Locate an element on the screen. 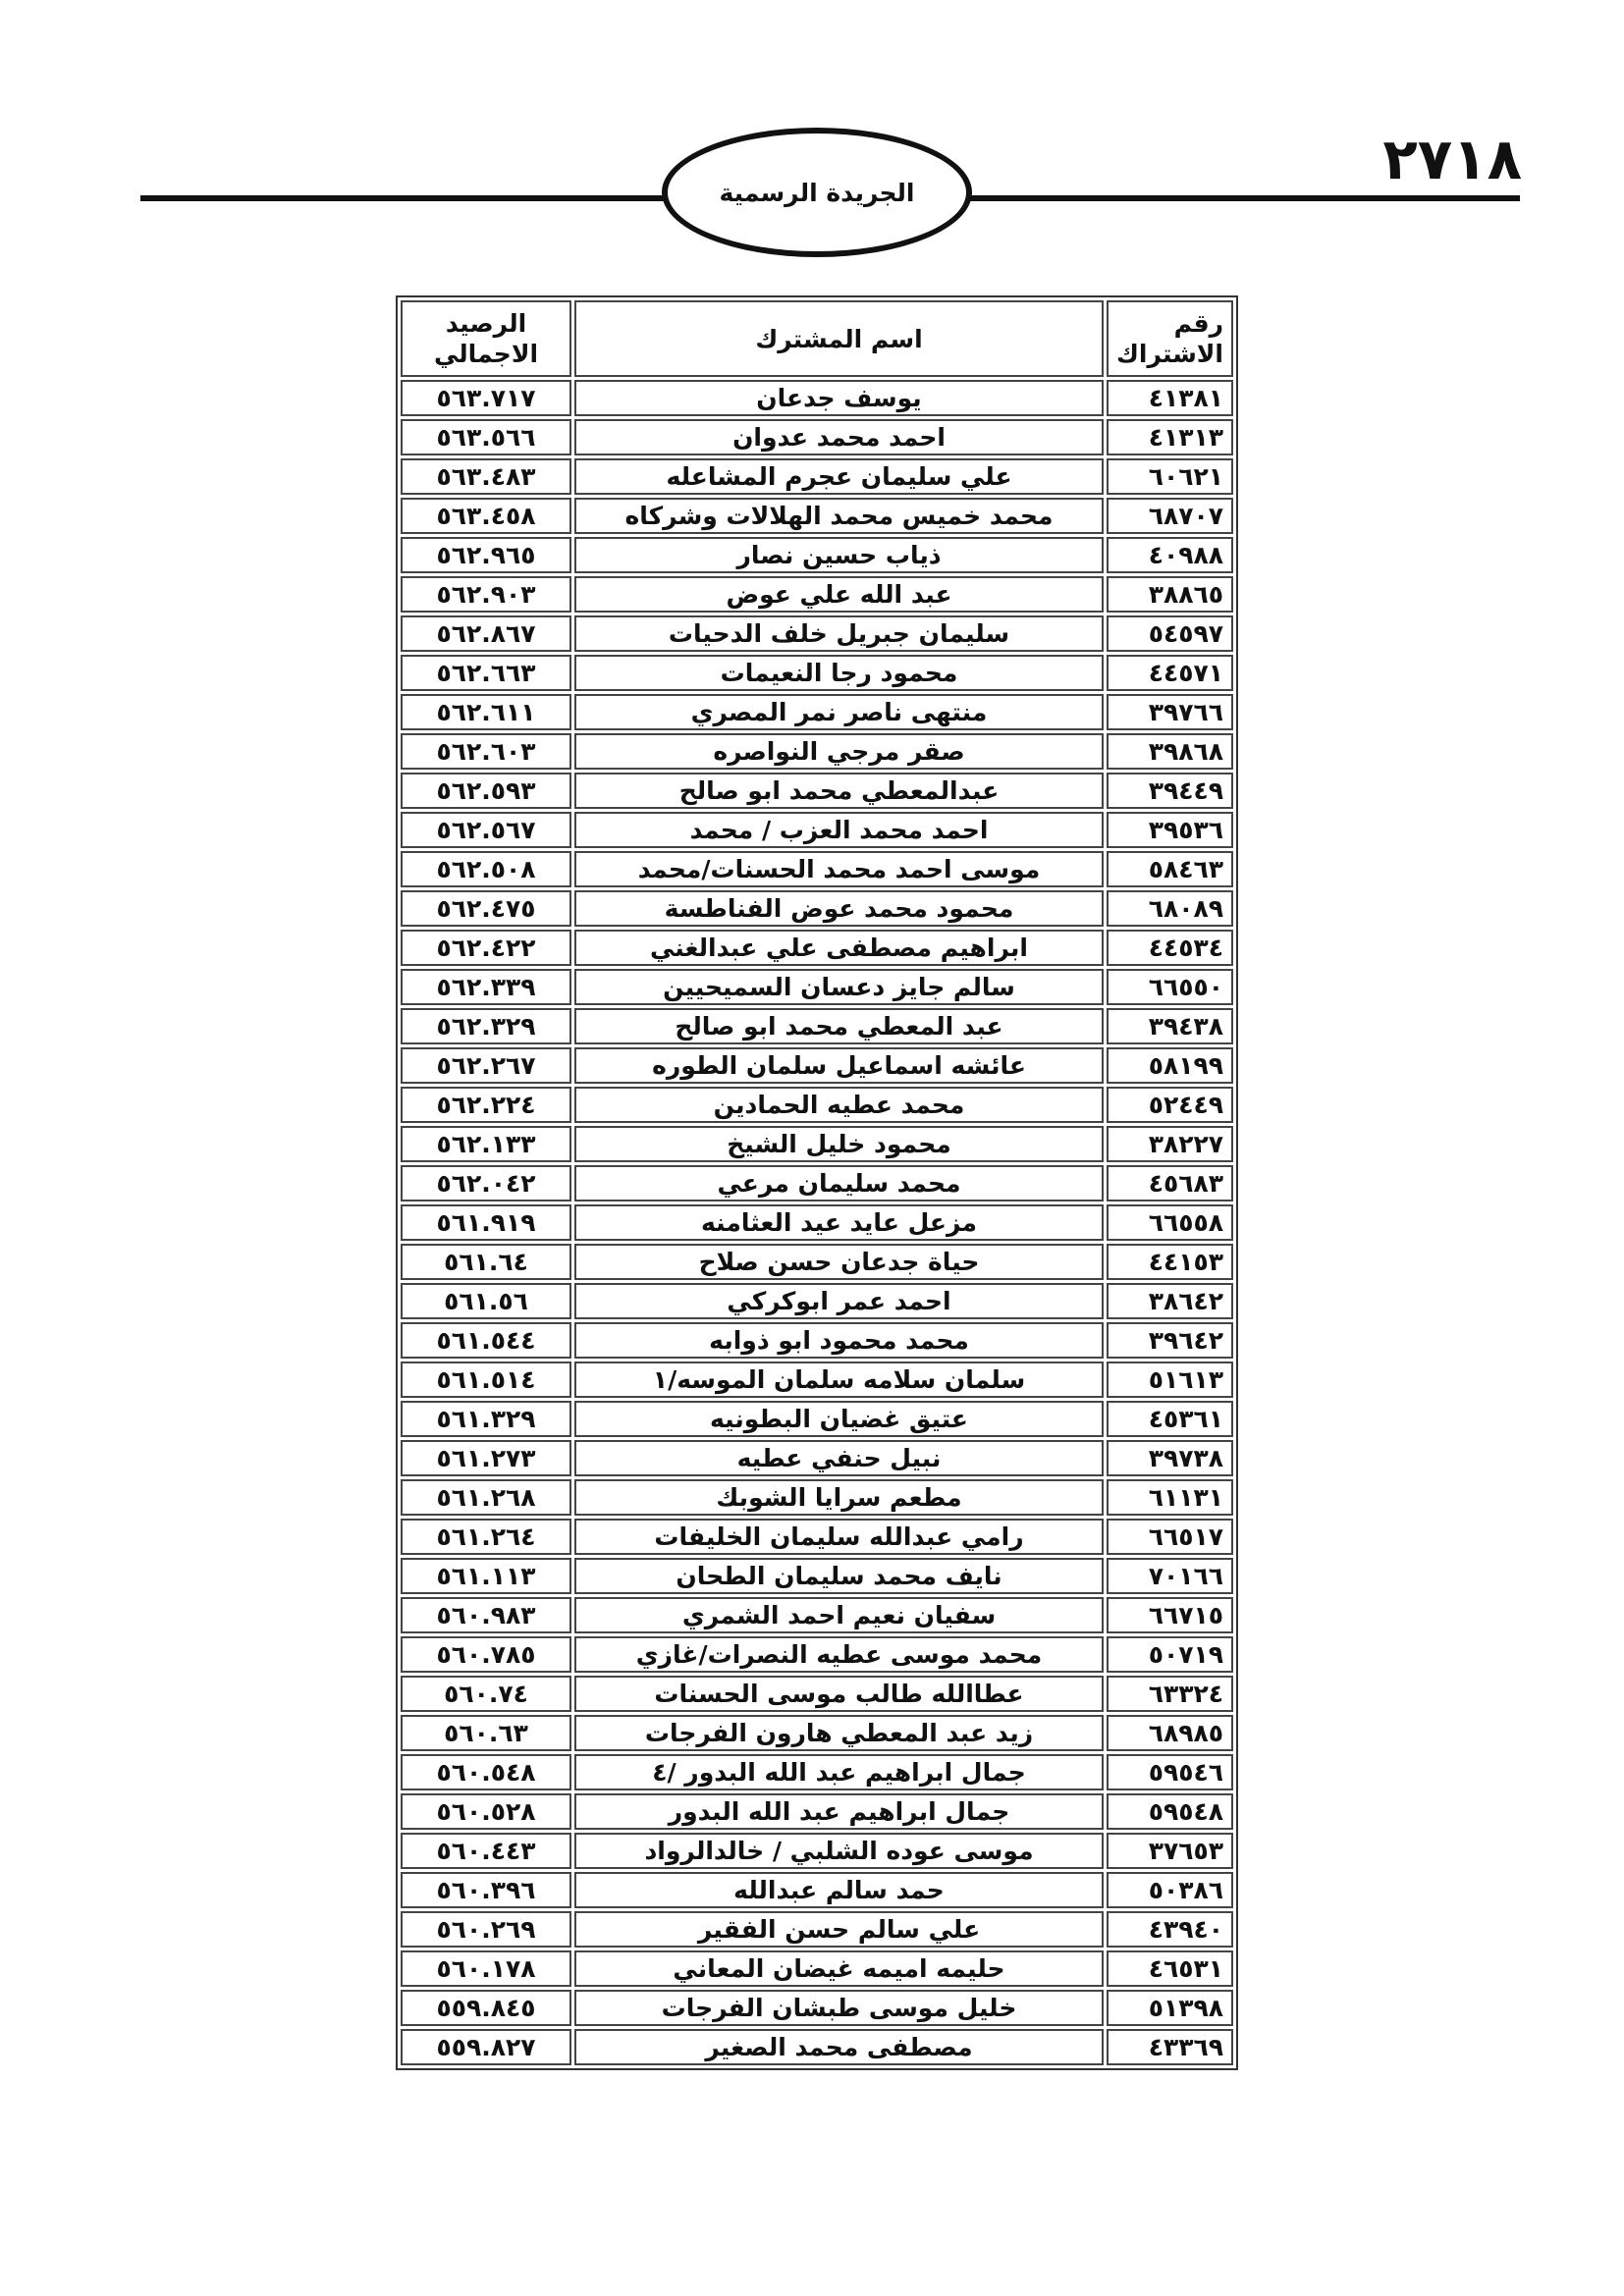  total-balance: ٥٦٠.٧٤ is located at coordinates (486, 1694).